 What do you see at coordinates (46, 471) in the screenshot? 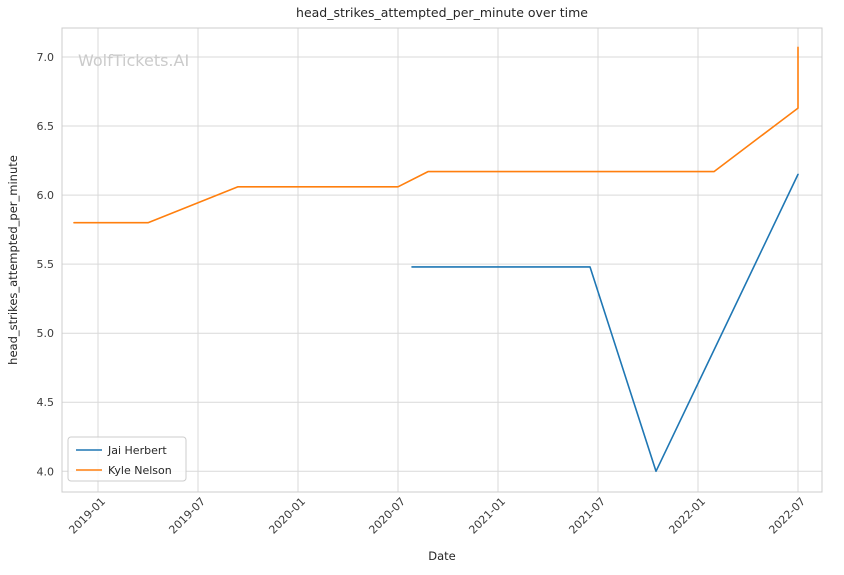
I see `y-tick-label: 4.0` at bounding box center [46, 471].